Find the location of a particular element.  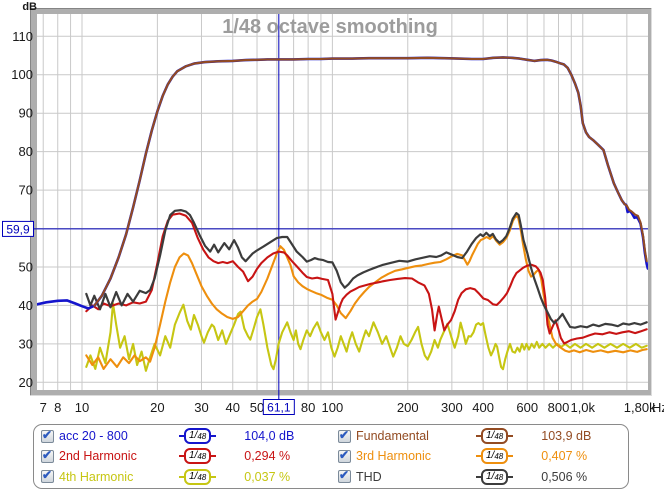

legend-row-3rd-harmonic: ✔ 3rd Harmonic 1/48 0,407 % is located at coordinates (479, 456).